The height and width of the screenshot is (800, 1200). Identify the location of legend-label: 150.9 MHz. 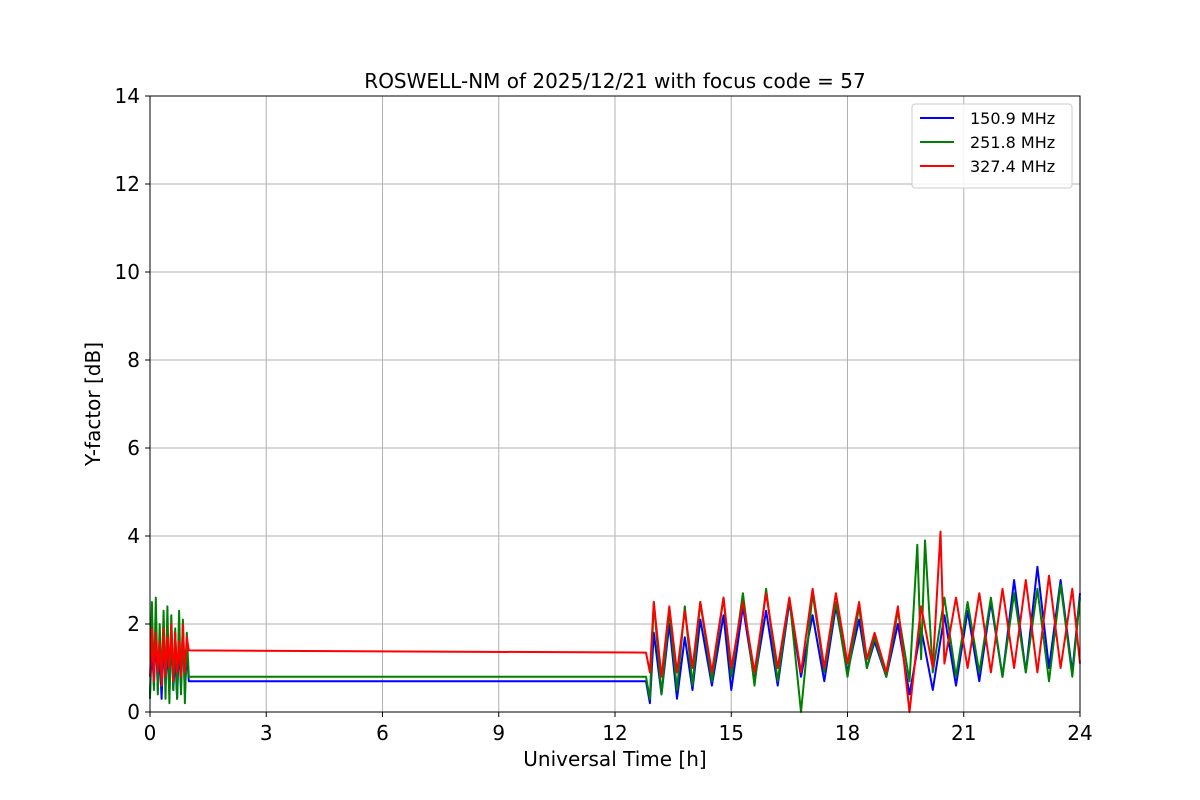
(1012, 118).